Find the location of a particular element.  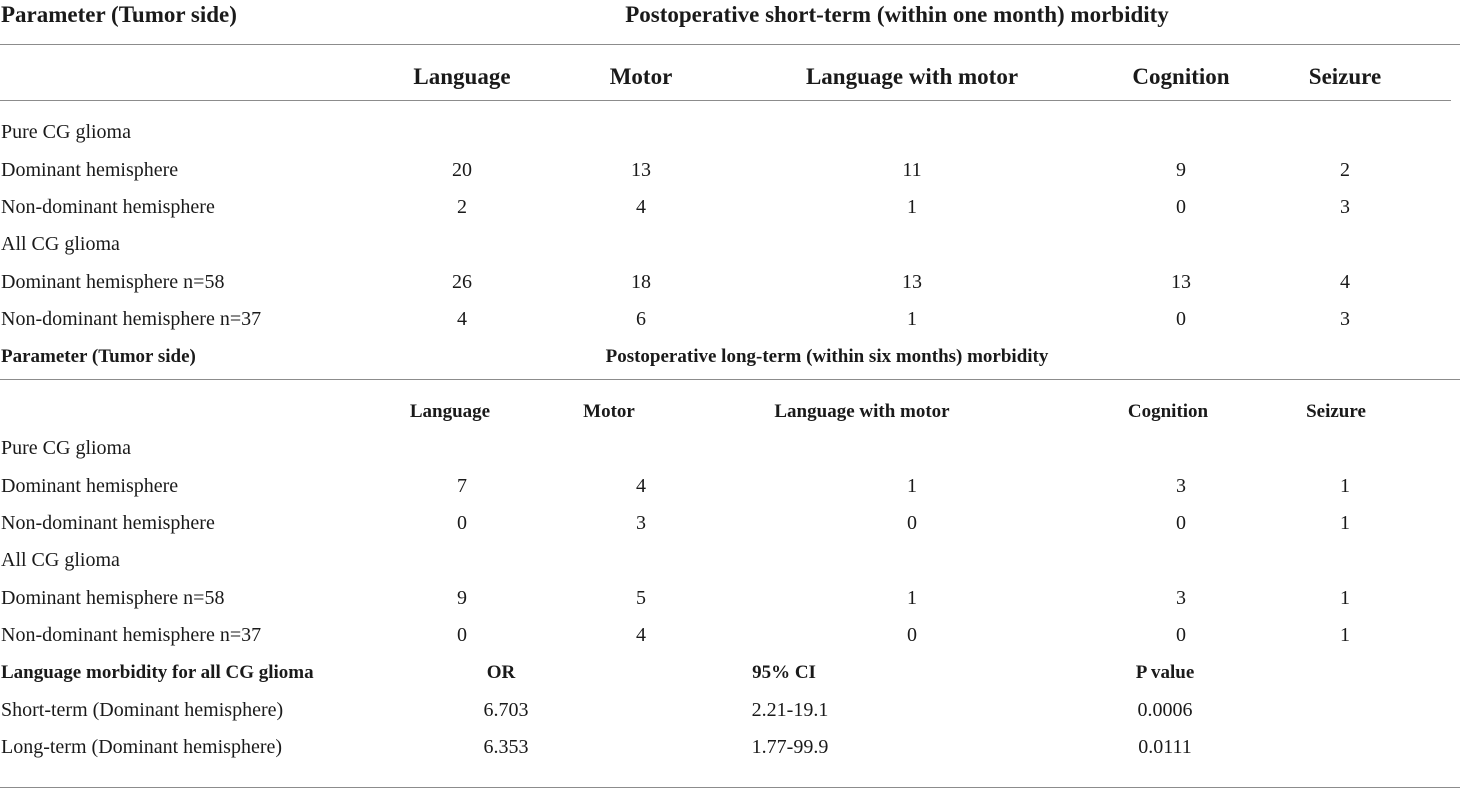

s3-row-label: Long-term (Dominant hemisphere) is located at coordinates (142, 747).